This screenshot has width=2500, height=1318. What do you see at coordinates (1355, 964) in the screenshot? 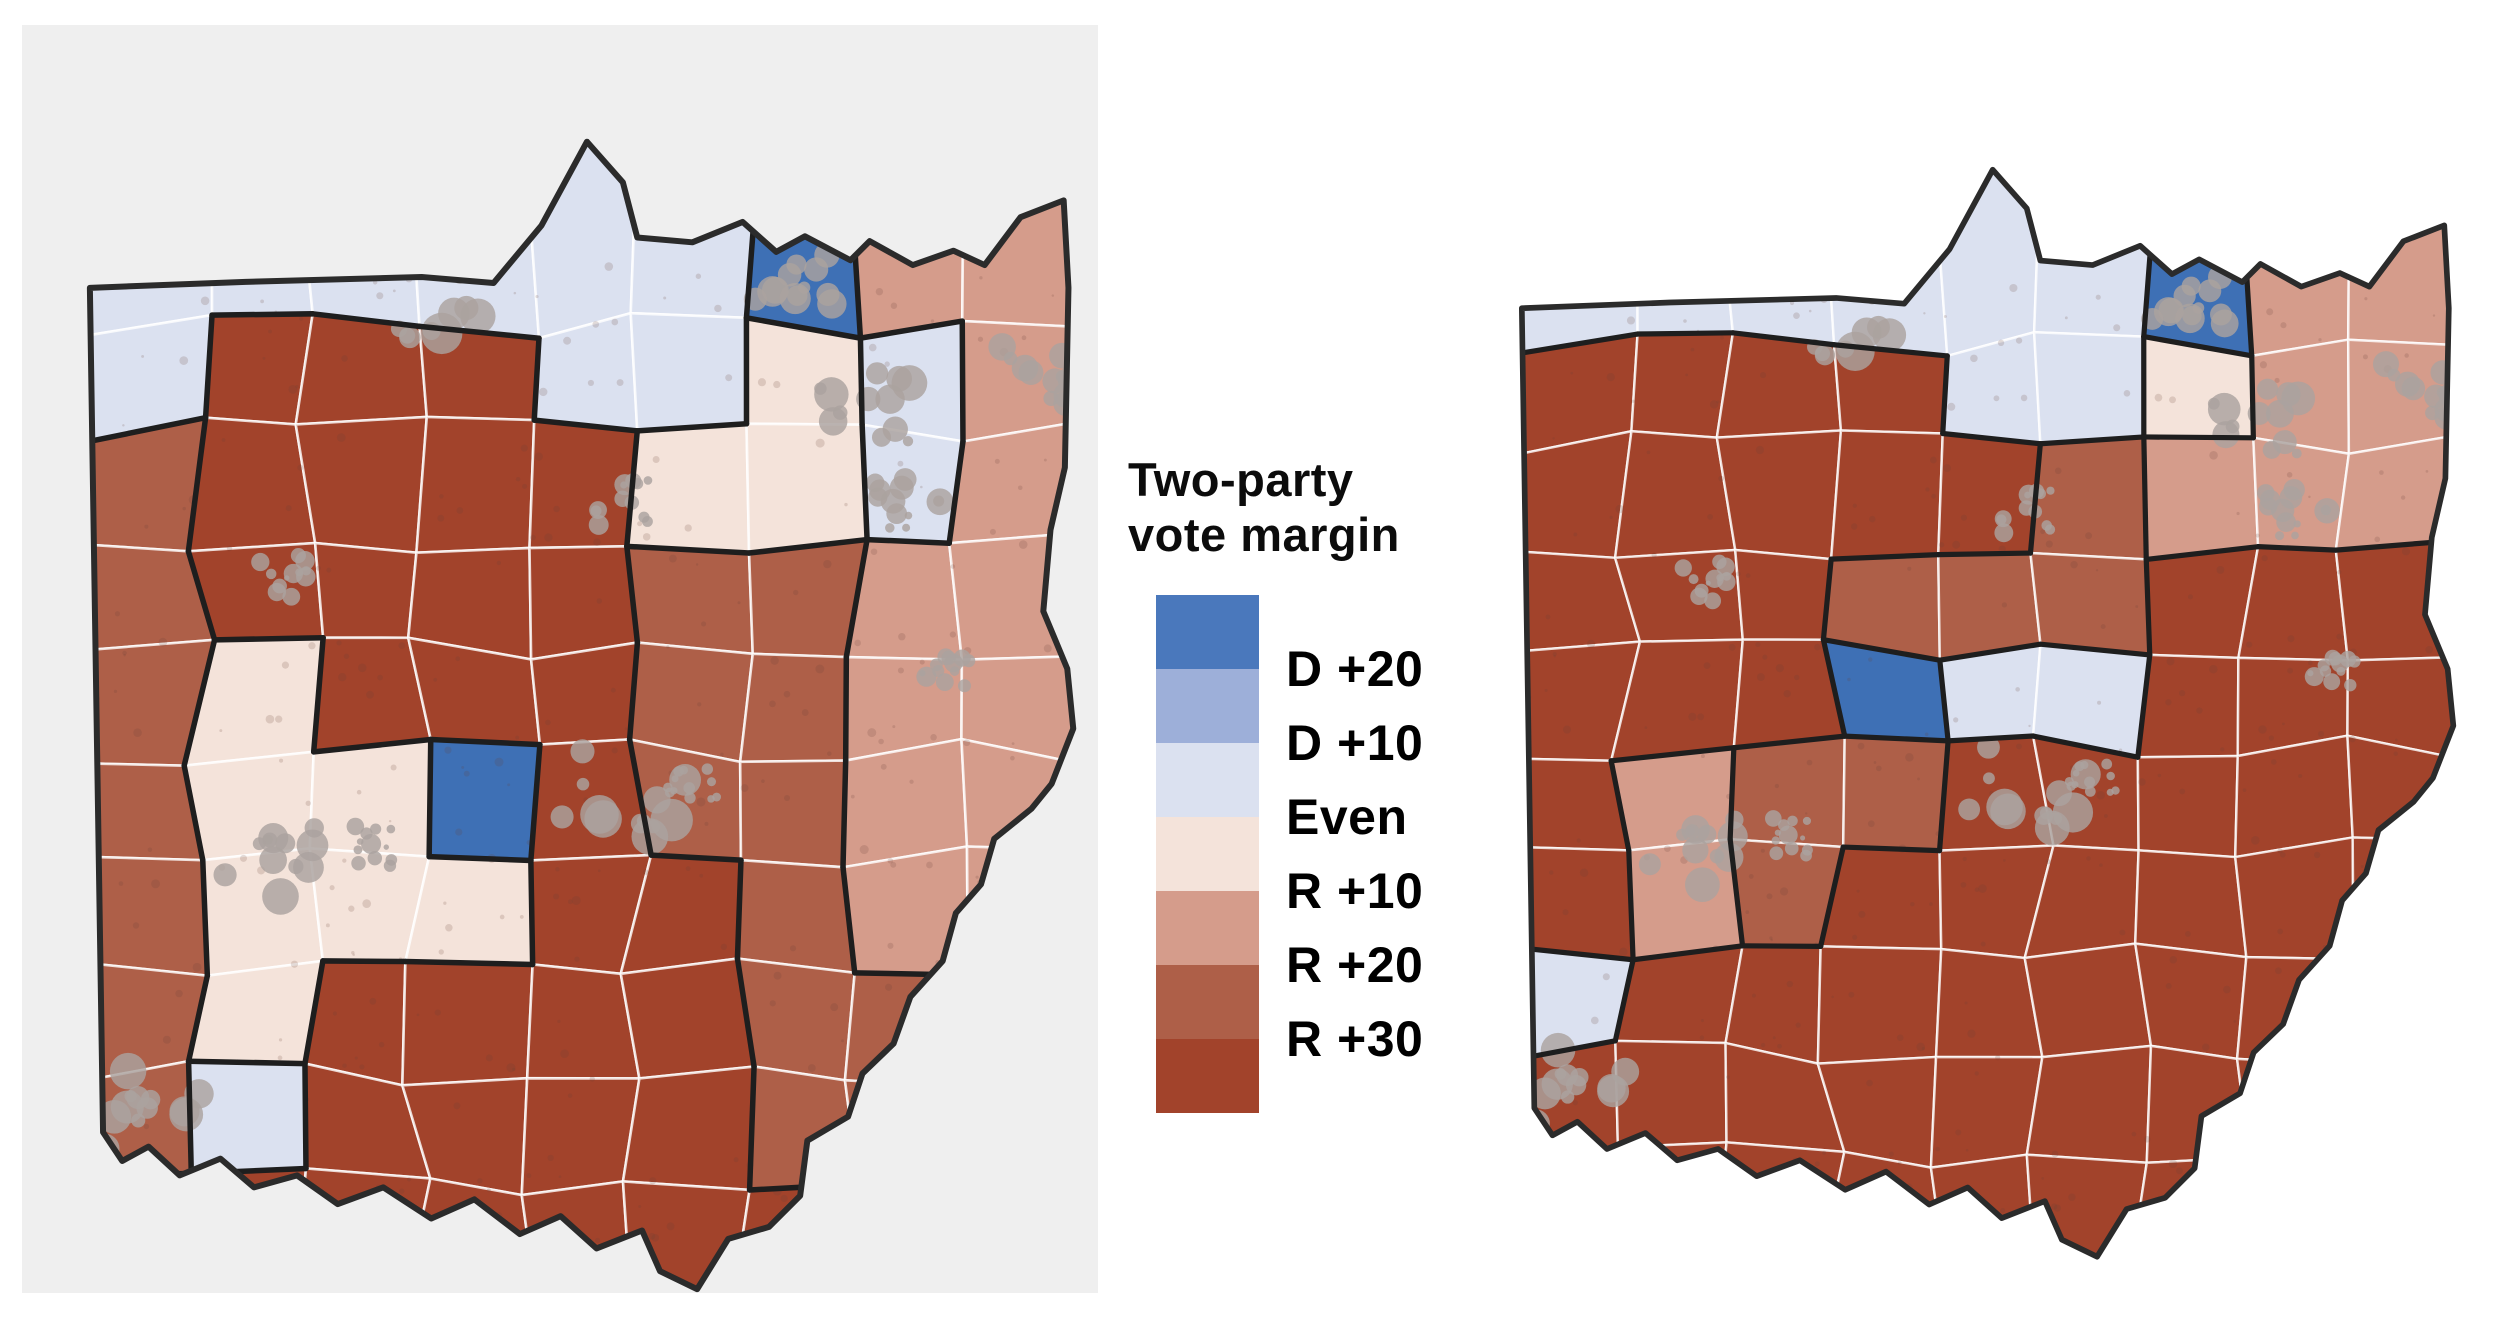
I see `legend-label-4: R +20` at bounding box center [1355, 964].